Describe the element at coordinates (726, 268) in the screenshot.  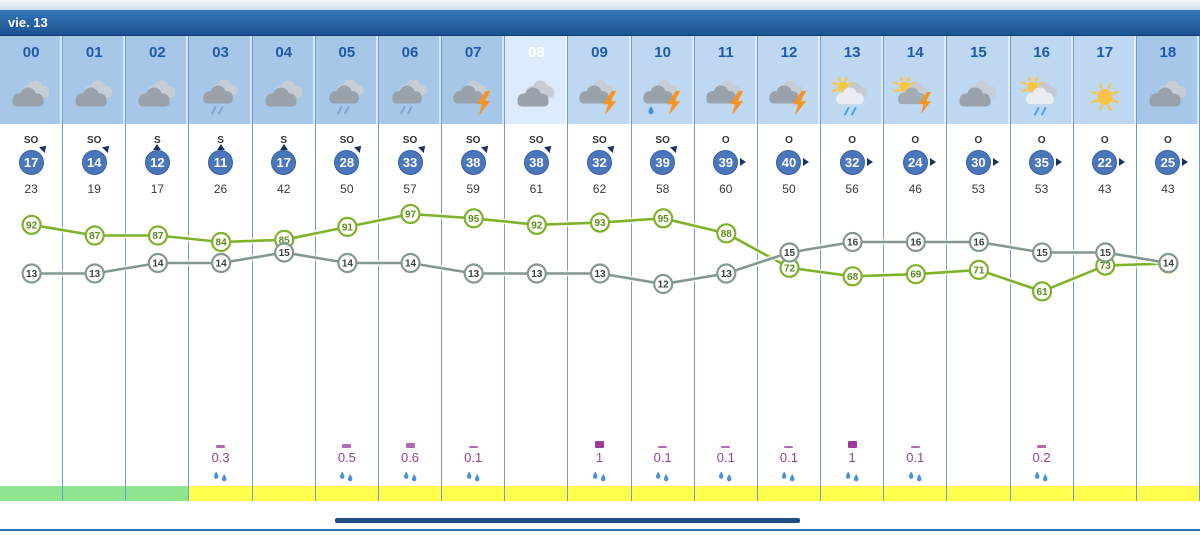
I see `hour-column-11: 11 O 39 60 0.1` at that location.